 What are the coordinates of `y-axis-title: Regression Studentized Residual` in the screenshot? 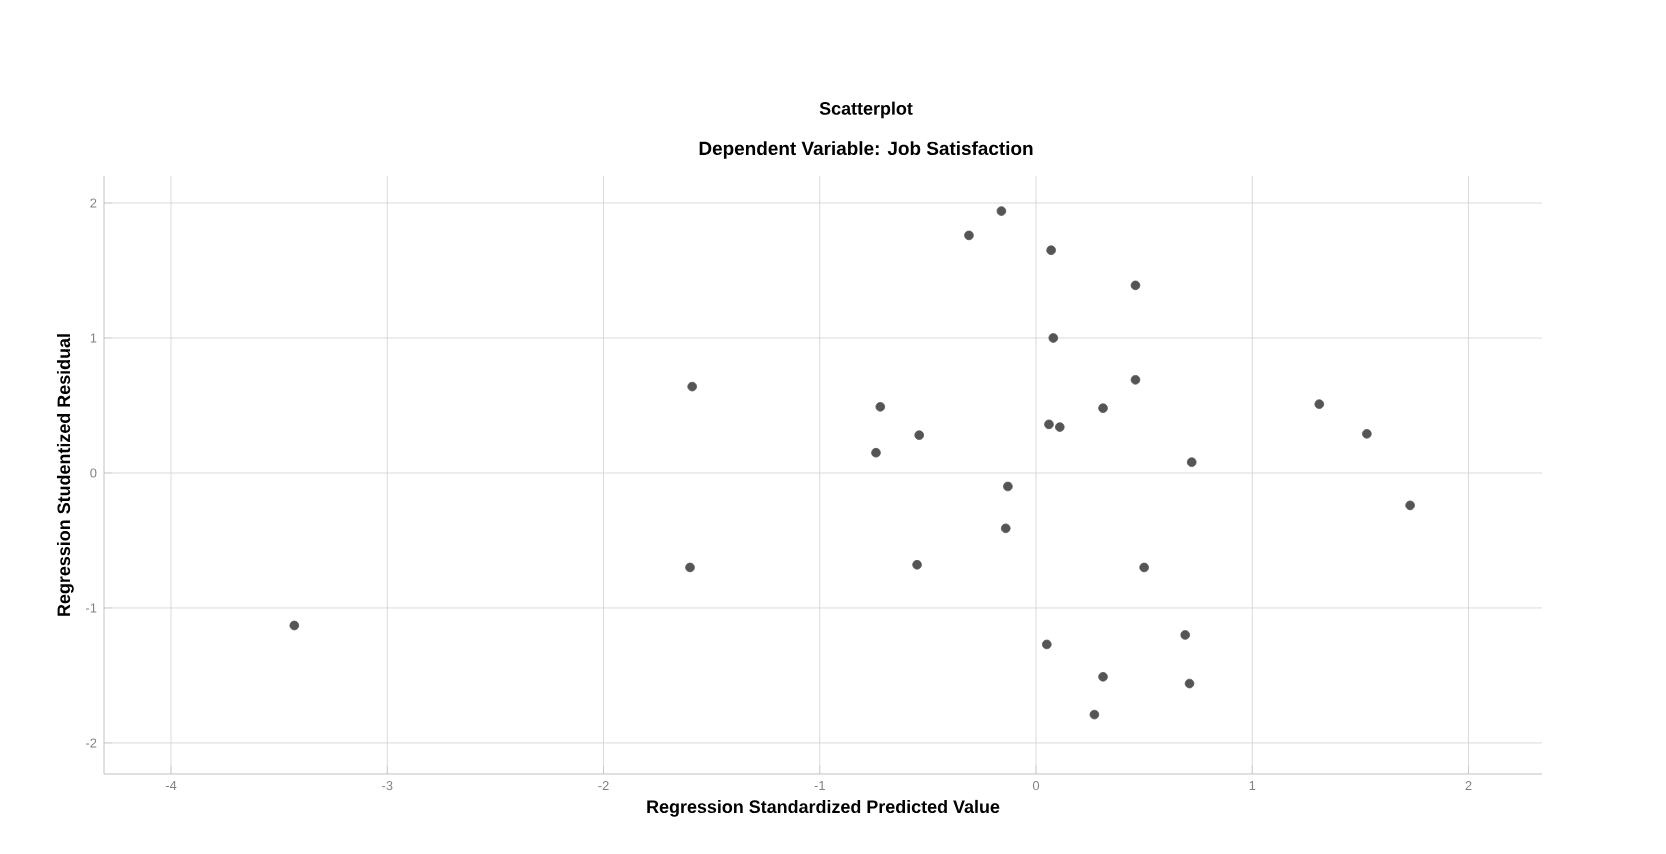 It's located at (65, 475).